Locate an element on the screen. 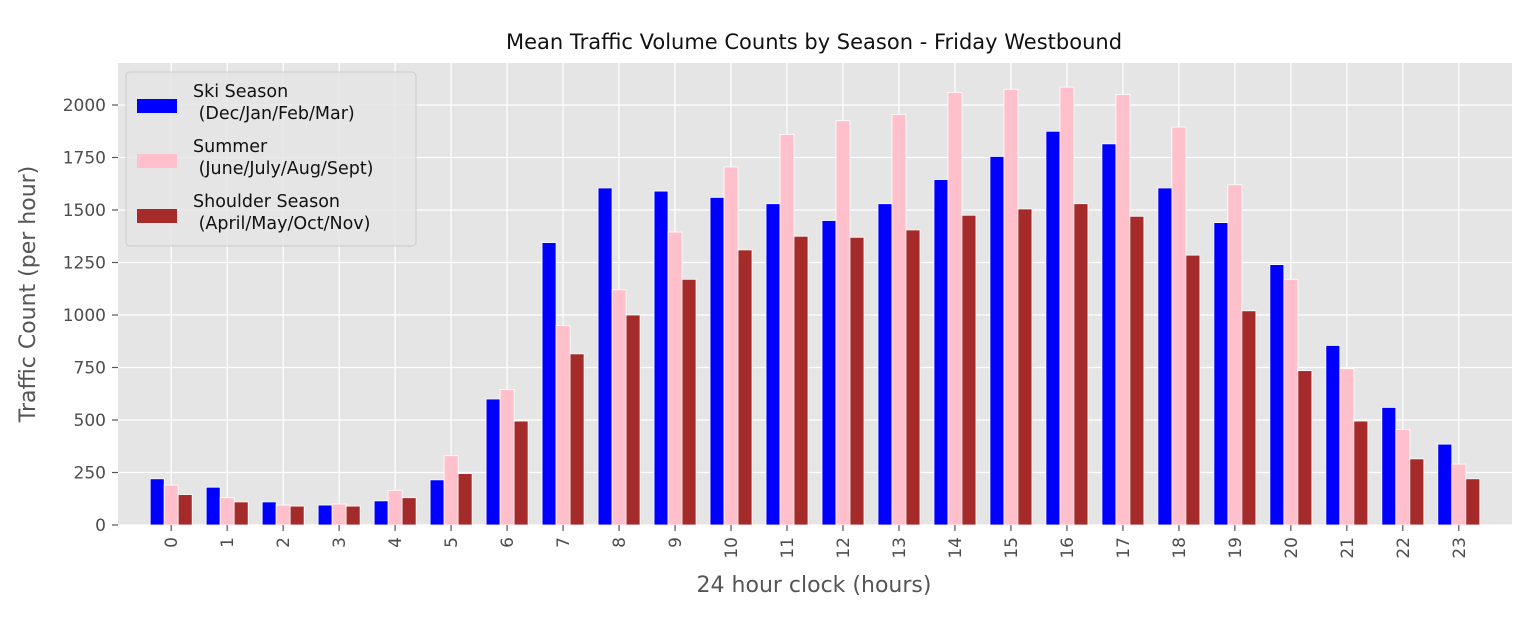 This screenshot has height=627, width=1528. x-tick-label: 11 is located at coordinates (788, 548).